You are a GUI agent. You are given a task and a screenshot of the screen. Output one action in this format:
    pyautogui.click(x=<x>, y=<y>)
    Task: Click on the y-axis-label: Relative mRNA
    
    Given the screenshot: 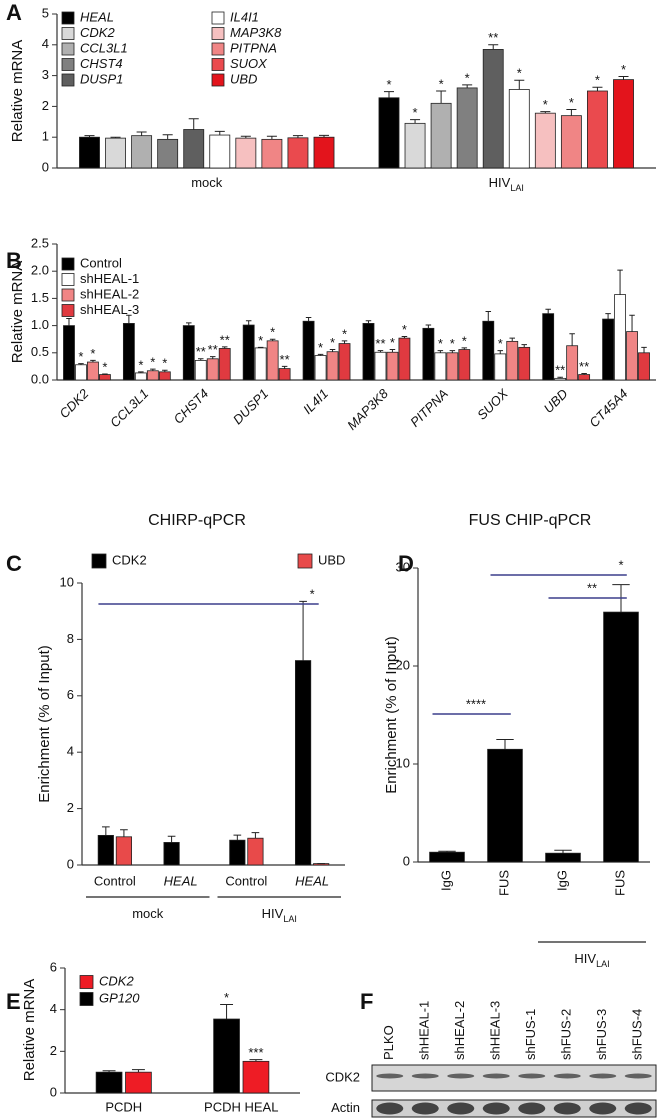 What is the action you would take?
    pyautogui.click(x=17, y=312)
    